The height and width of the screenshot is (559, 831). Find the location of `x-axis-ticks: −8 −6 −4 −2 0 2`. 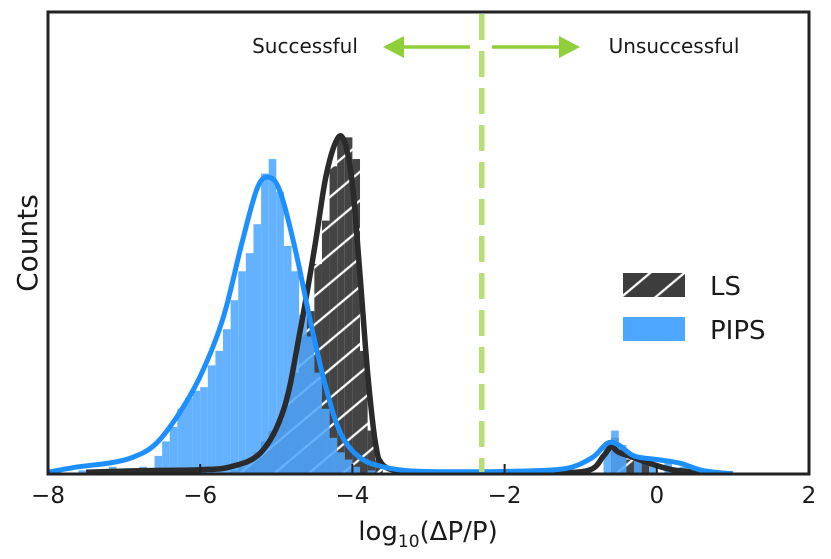

x-axis-ticks: −8 −6 −4 −2 0 2 is located at coordinates (423, 486).